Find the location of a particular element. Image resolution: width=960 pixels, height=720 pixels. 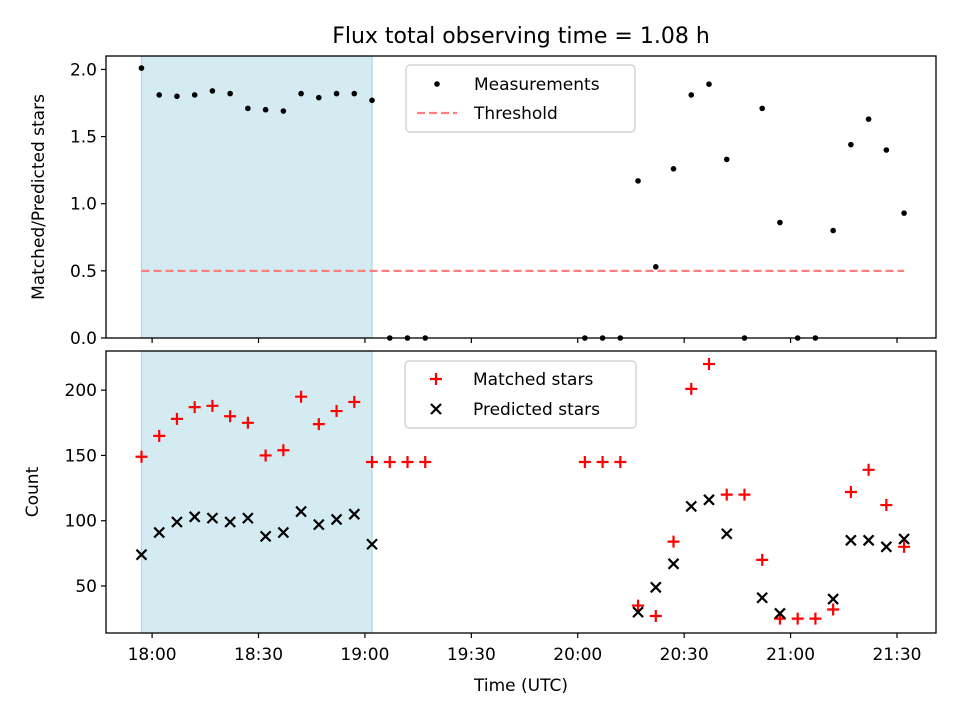

ratio-legend: Measurements Threshold is located at coordinates (520, 98).